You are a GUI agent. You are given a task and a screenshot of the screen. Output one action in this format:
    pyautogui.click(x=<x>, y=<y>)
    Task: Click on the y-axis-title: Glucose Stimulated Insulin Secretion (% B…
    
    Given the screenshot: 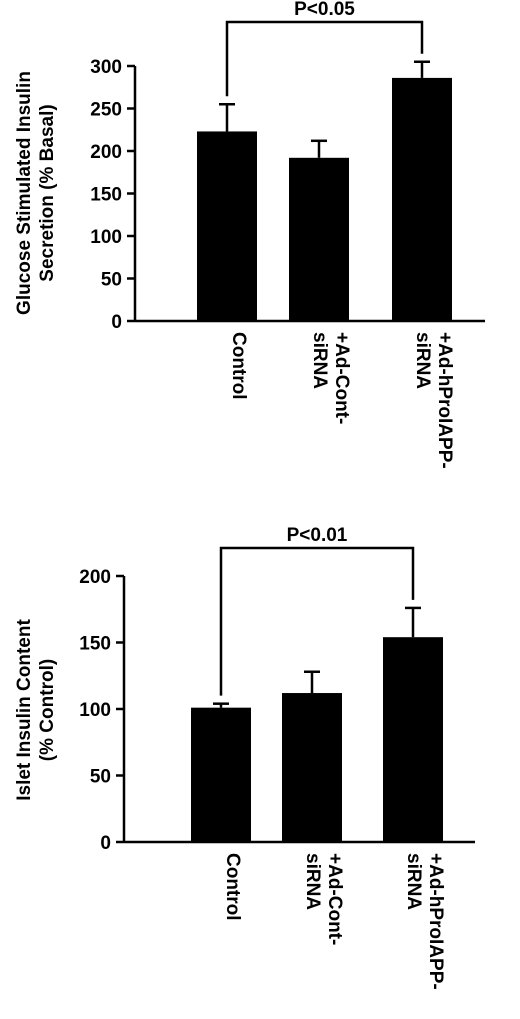 What is the action you would take?
    pyautogui.click(x=36, y=193)
    